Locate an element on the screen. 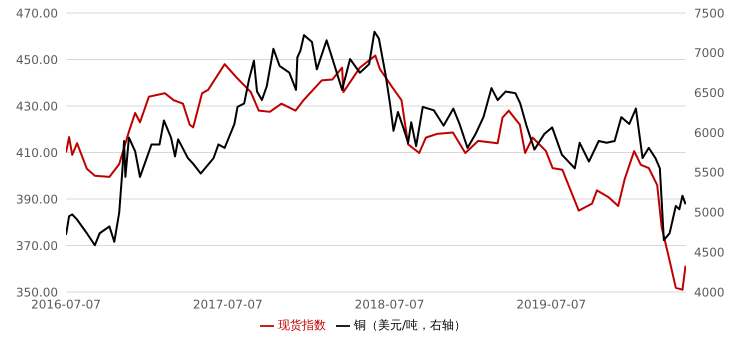 The height and width of the screenshot is (342, 741). y2-tick-label: 7500 is located at coordinates (709, 13).